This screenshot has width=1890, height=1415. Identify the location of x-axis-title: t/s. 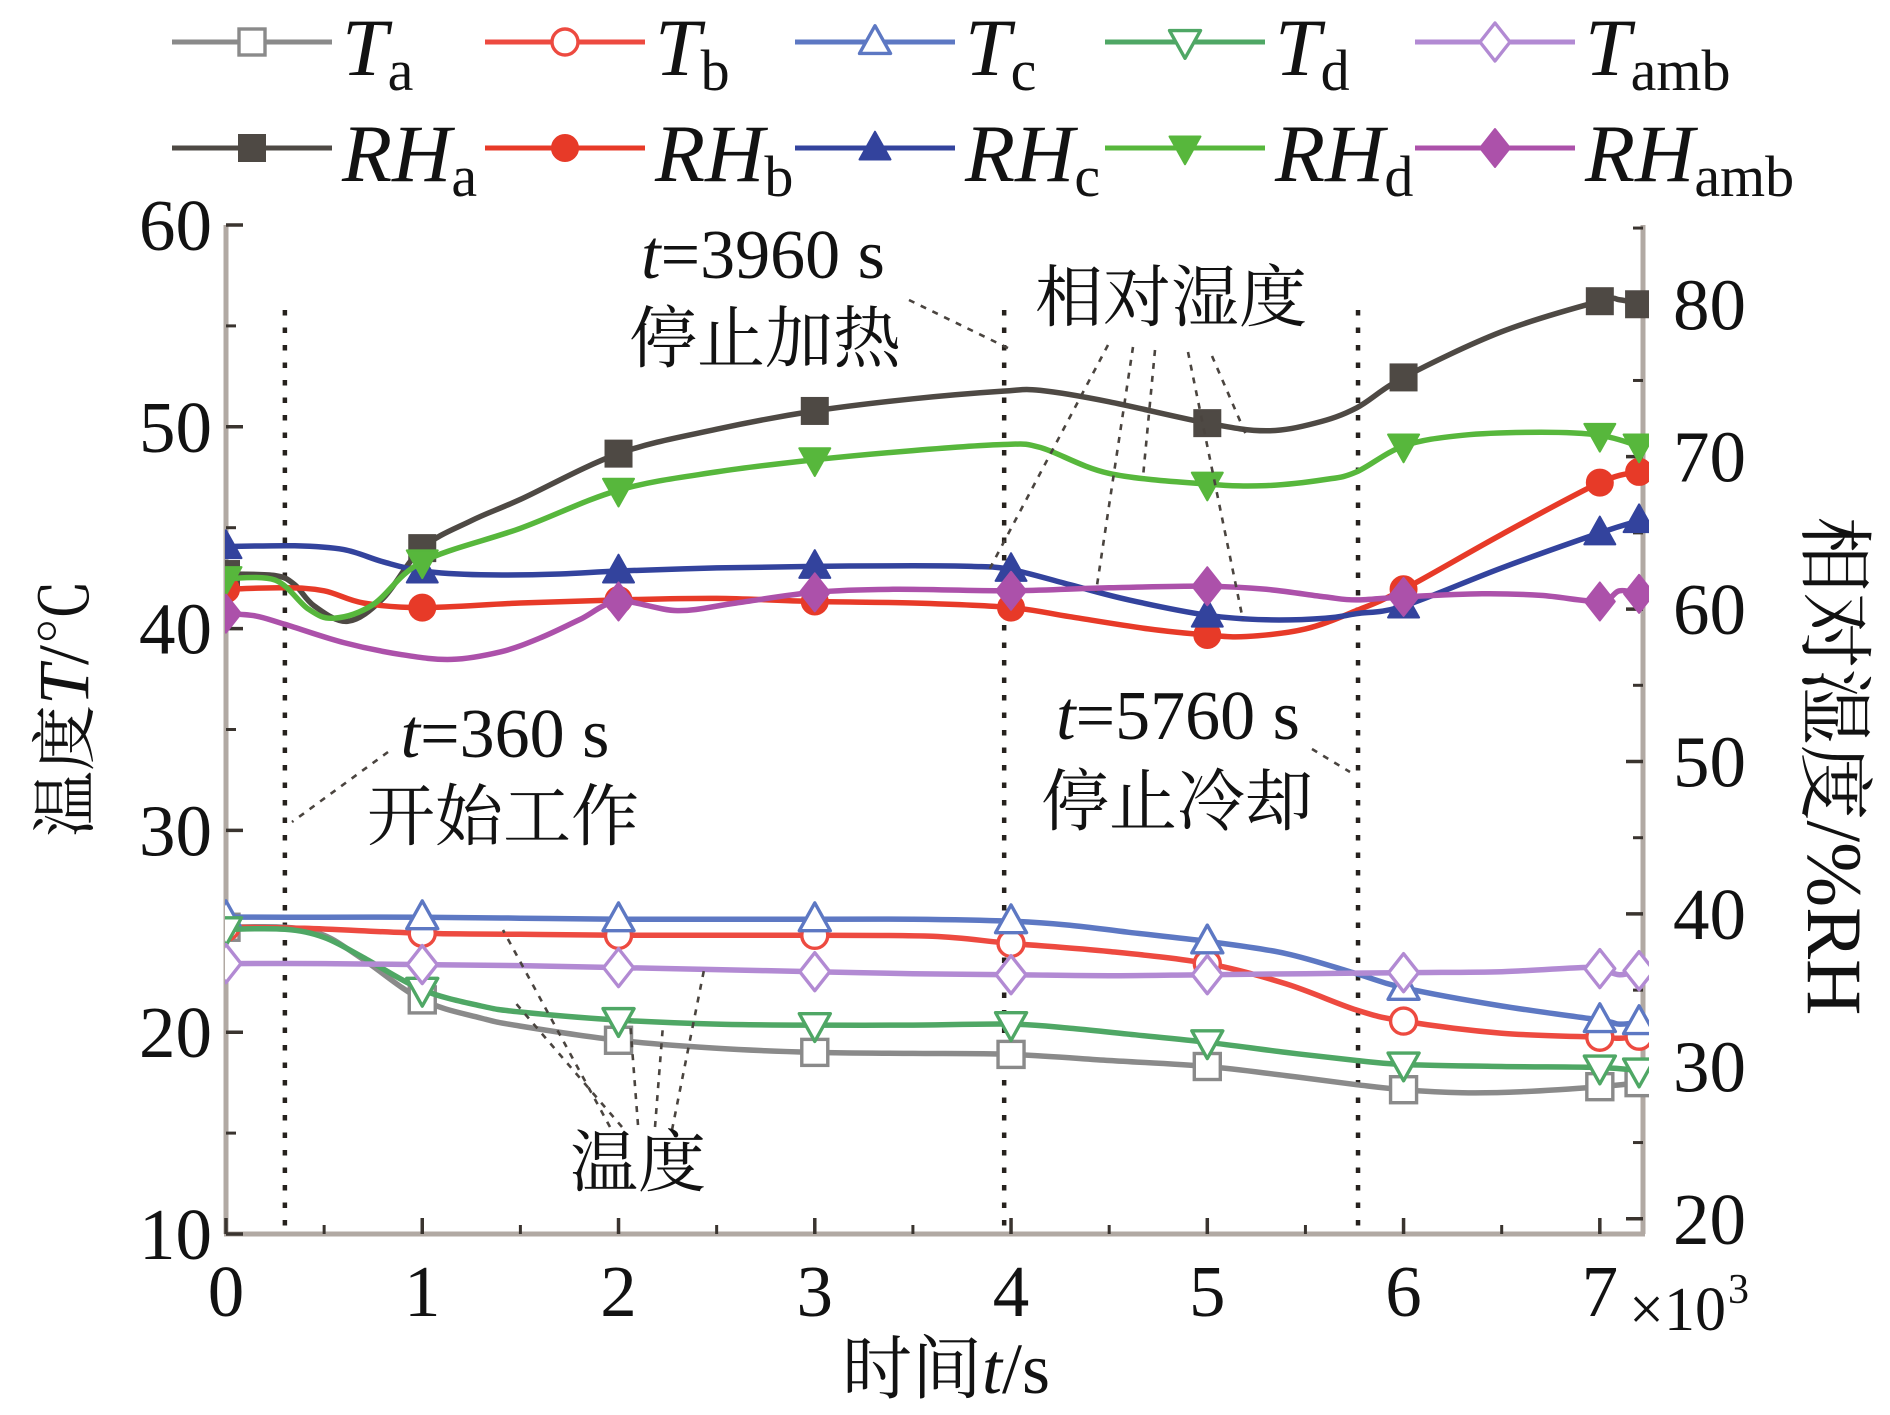
(948, 1369).